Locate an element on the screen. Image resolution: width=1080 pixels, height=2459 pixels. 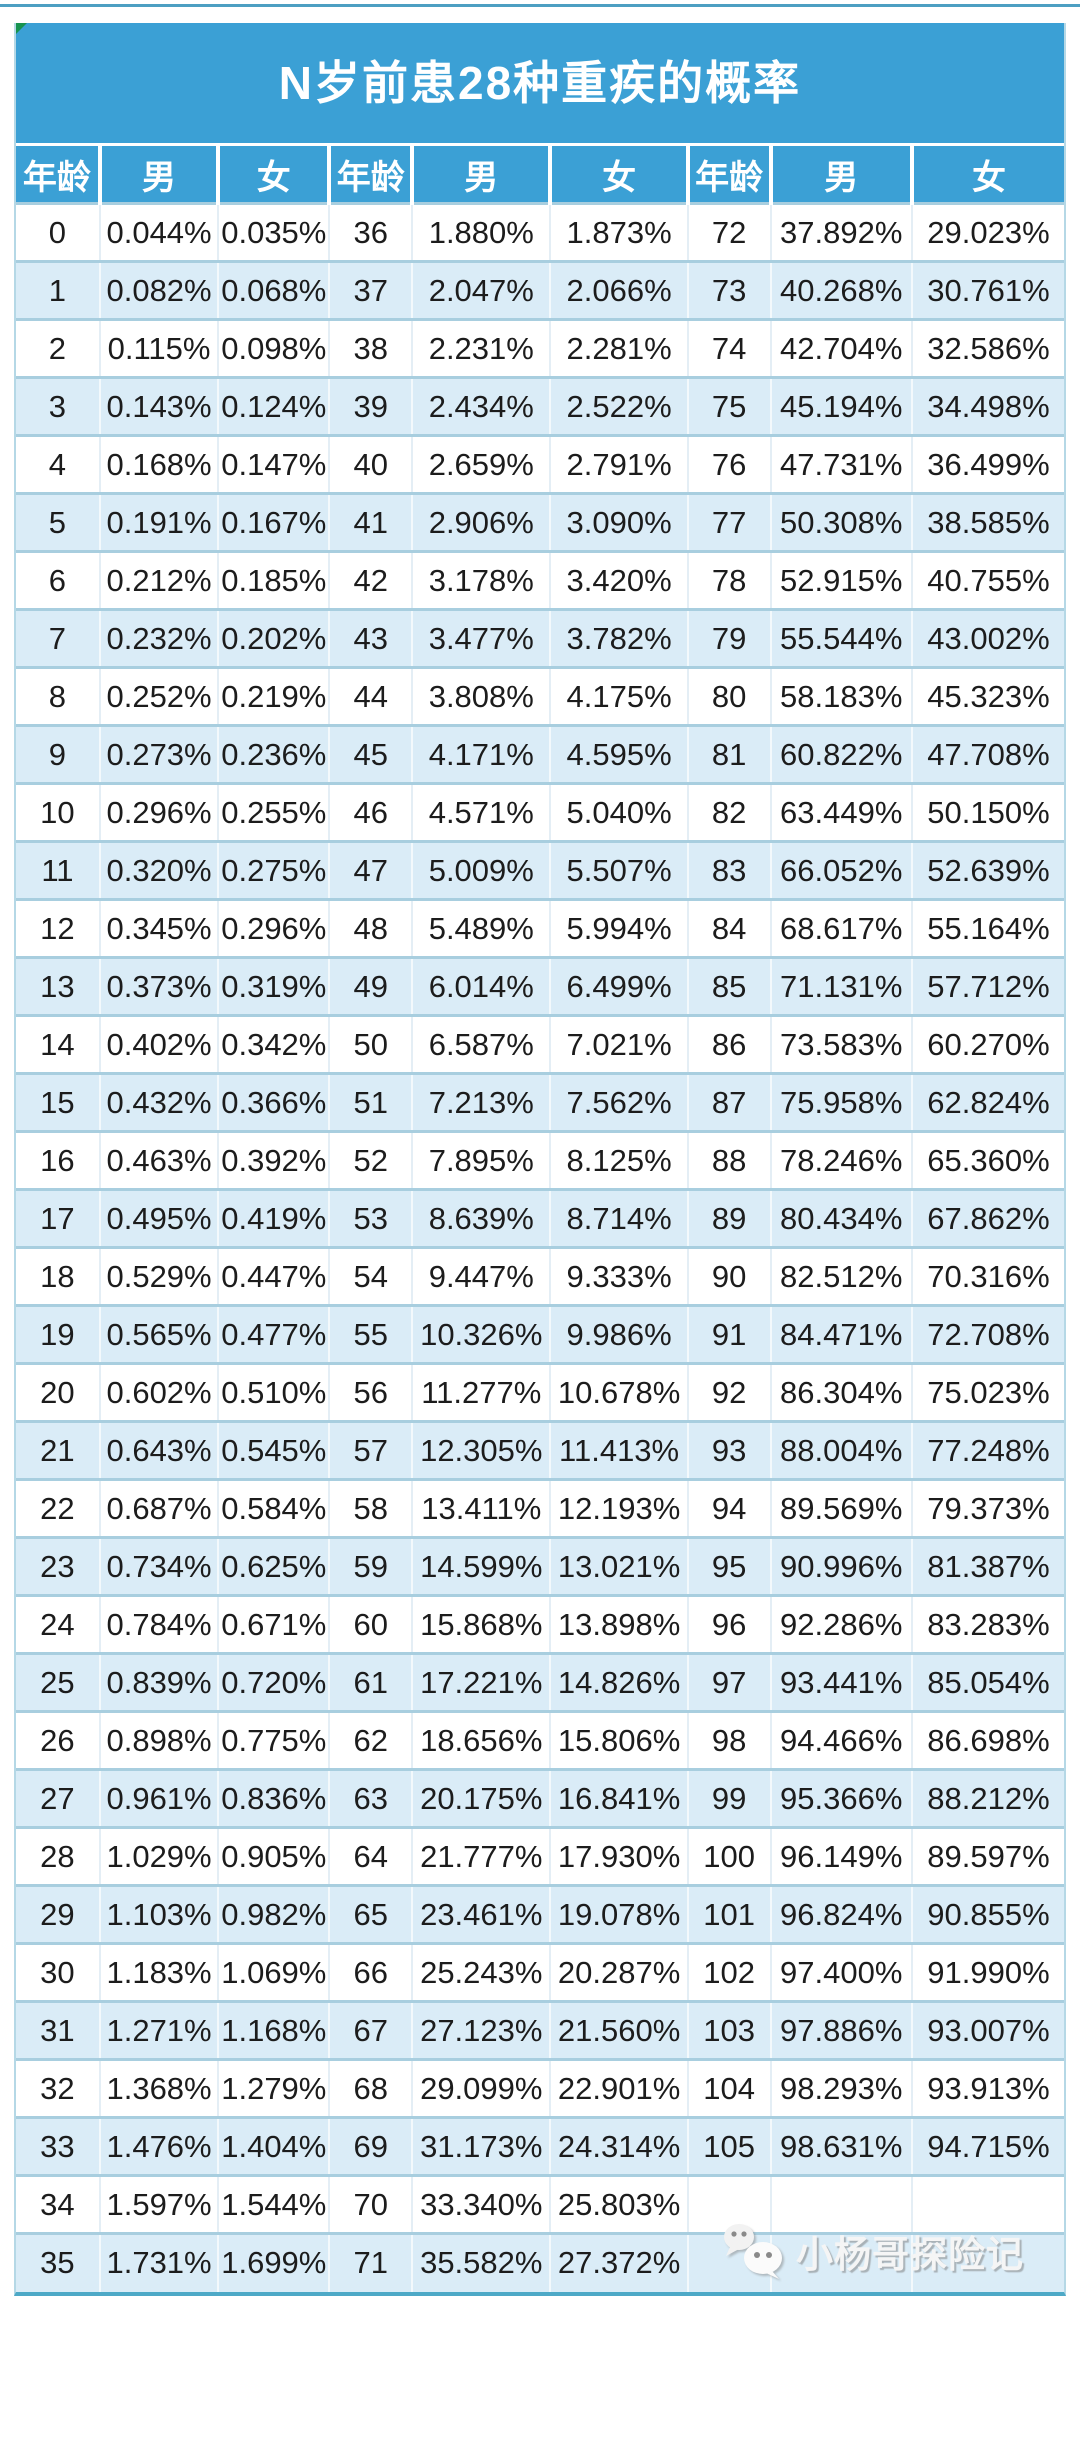
female-cell: 0.202% is located at coordinates (273, 638).